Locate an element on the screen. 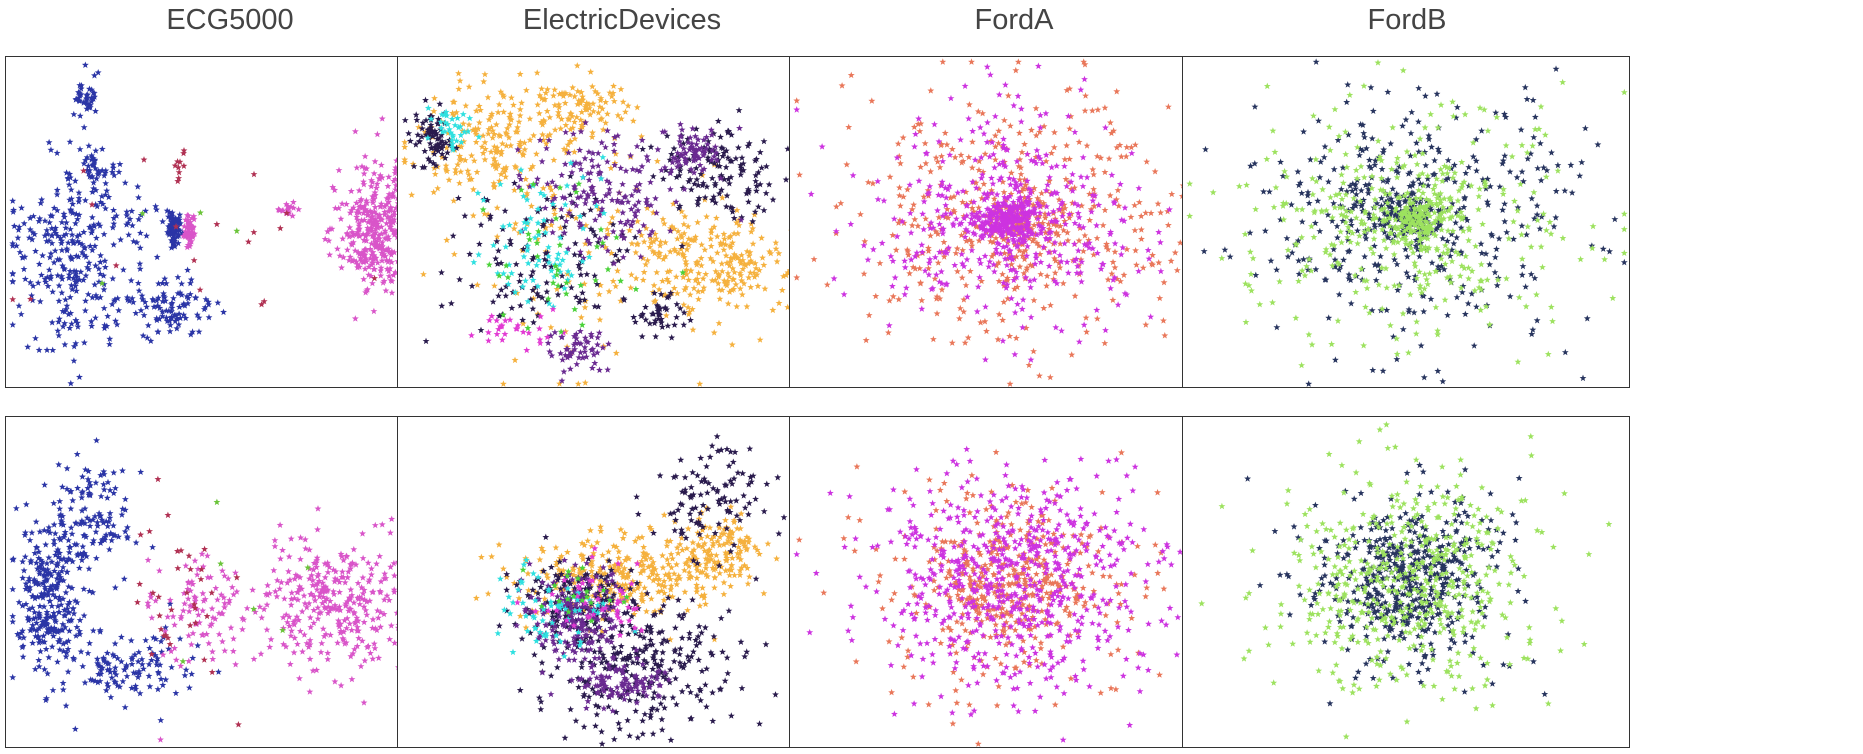  scatter-plot is located at coordinates (1407, 222).